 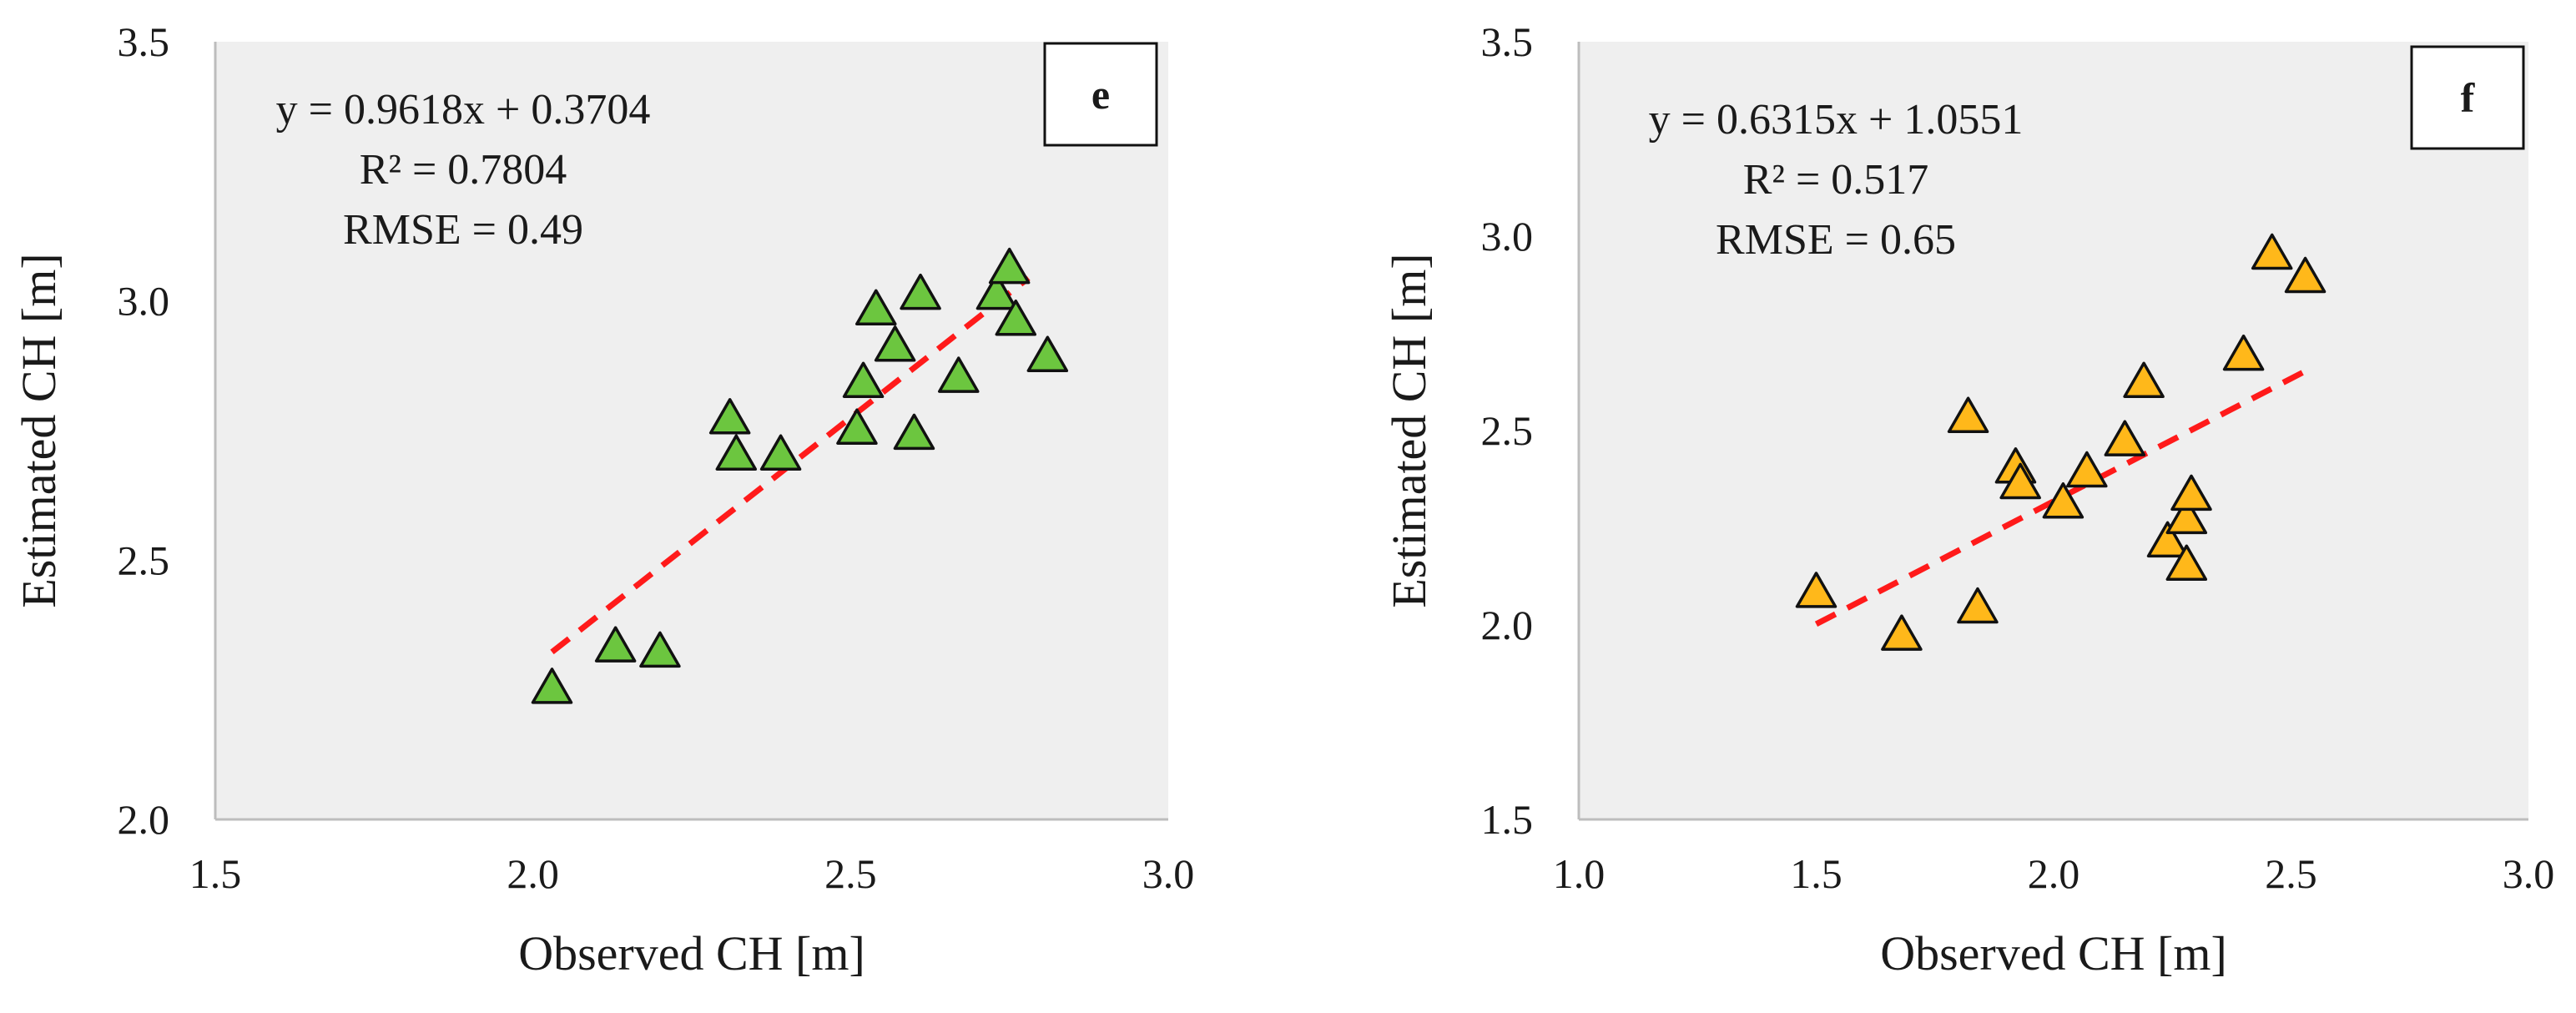 I want to click on annotation-rmse: RMSE = 0.65, so click(x=1836, y=240).